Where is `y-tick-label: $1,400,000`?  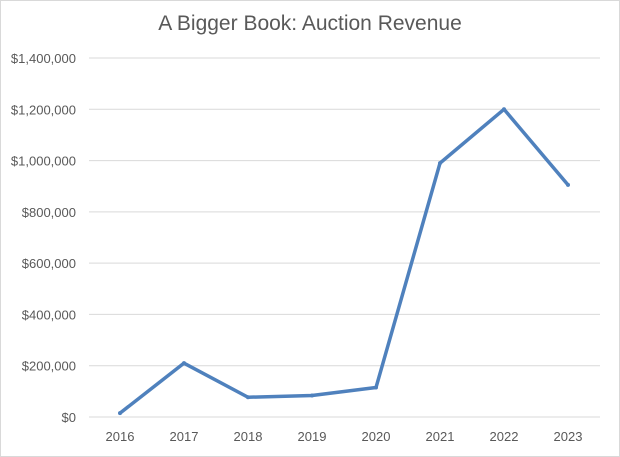 y-tick-label: $1,400,000 is located at coordinates (43, 58).